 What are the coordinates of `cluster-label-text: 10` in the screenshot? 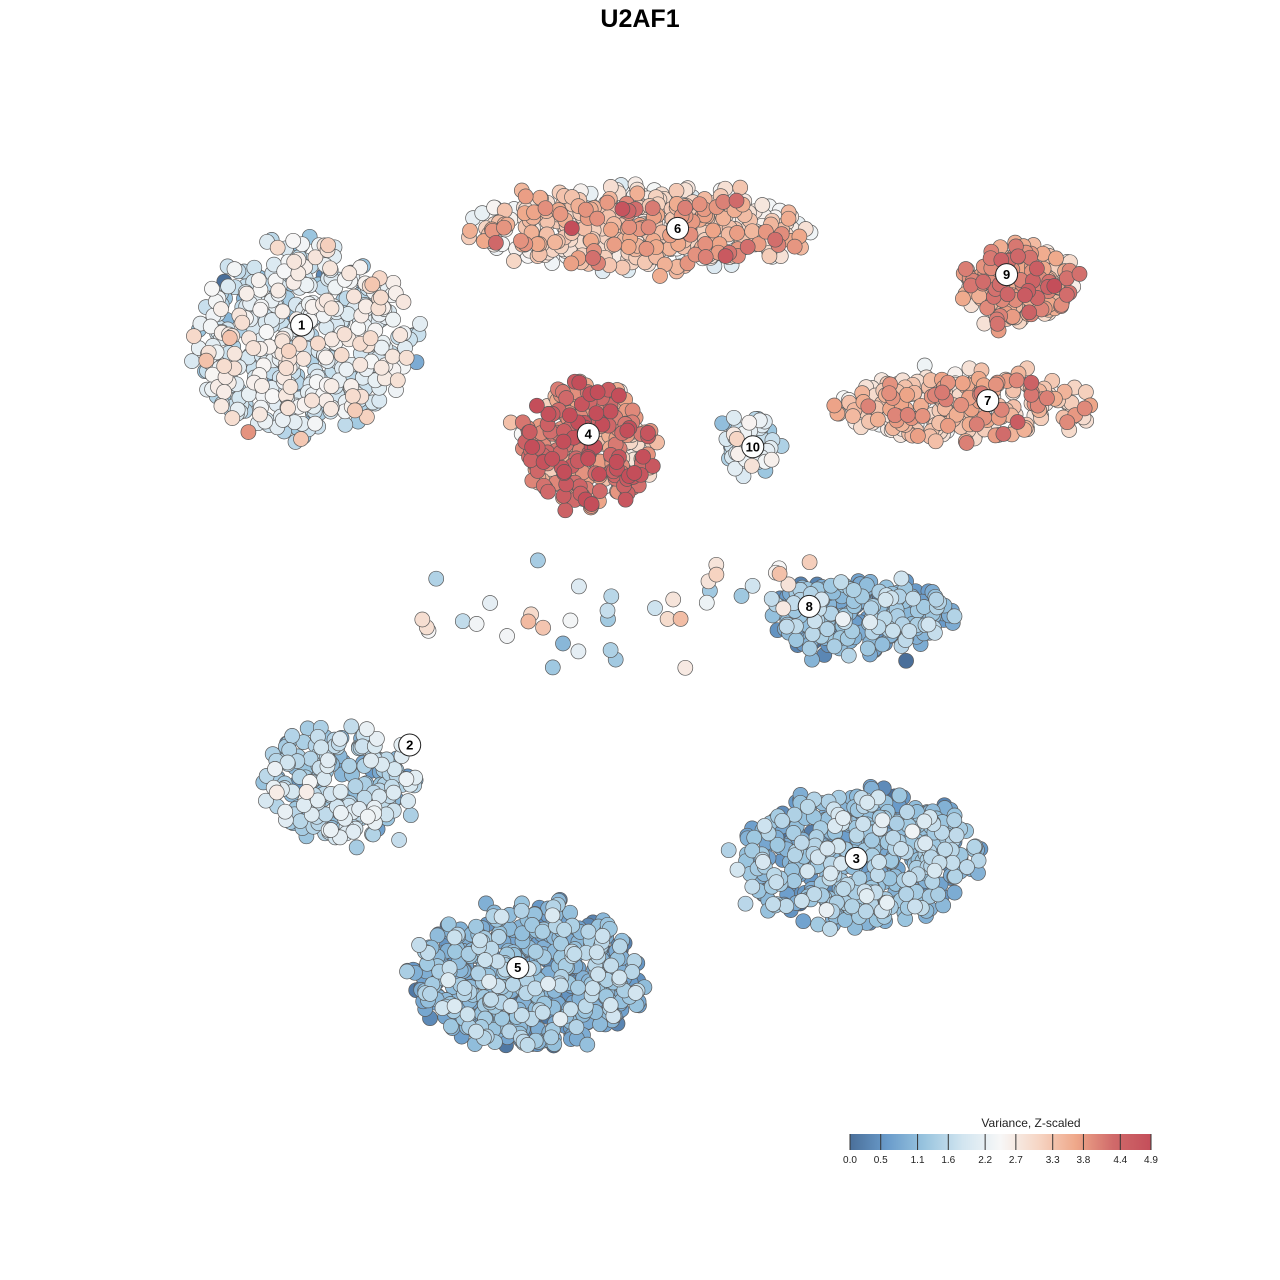 It's located at (753, 446).